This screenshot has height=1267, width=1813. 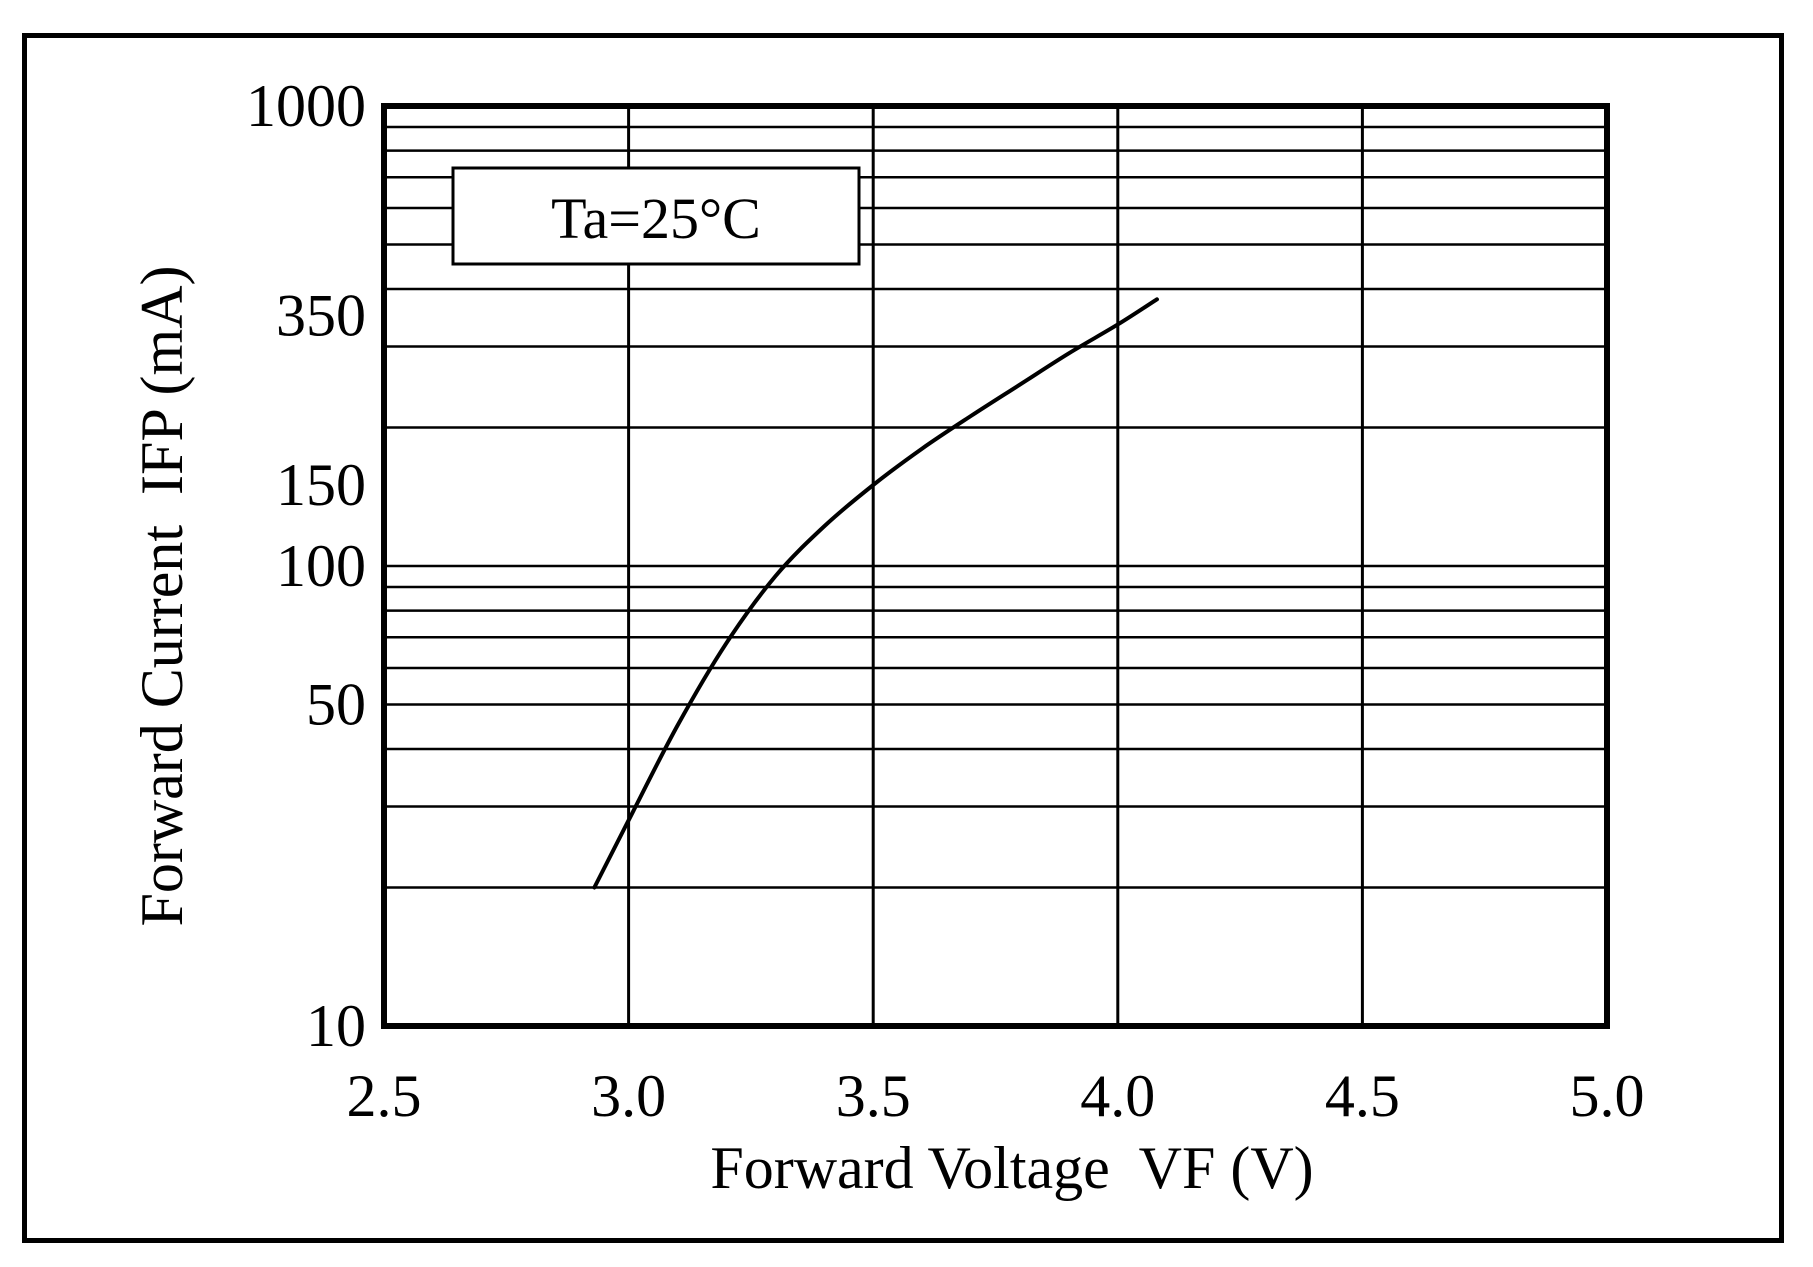 I want to click on series-layer, so click(x=875, y=593).